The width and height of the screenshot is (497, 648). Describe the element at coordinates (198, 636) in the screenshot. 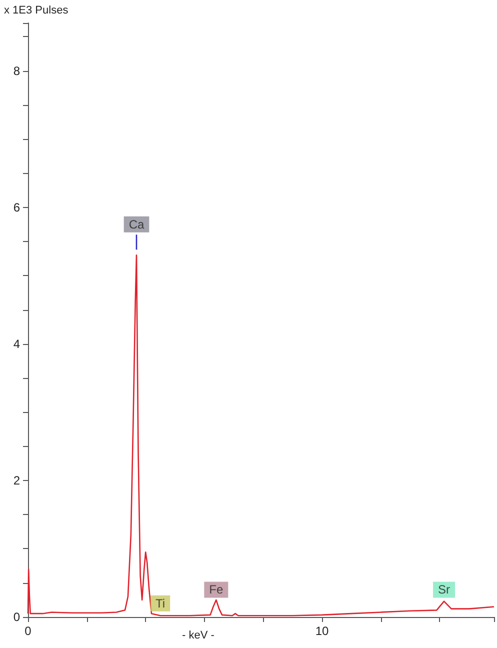

I see `x-axis-title: - keV -` at that location.